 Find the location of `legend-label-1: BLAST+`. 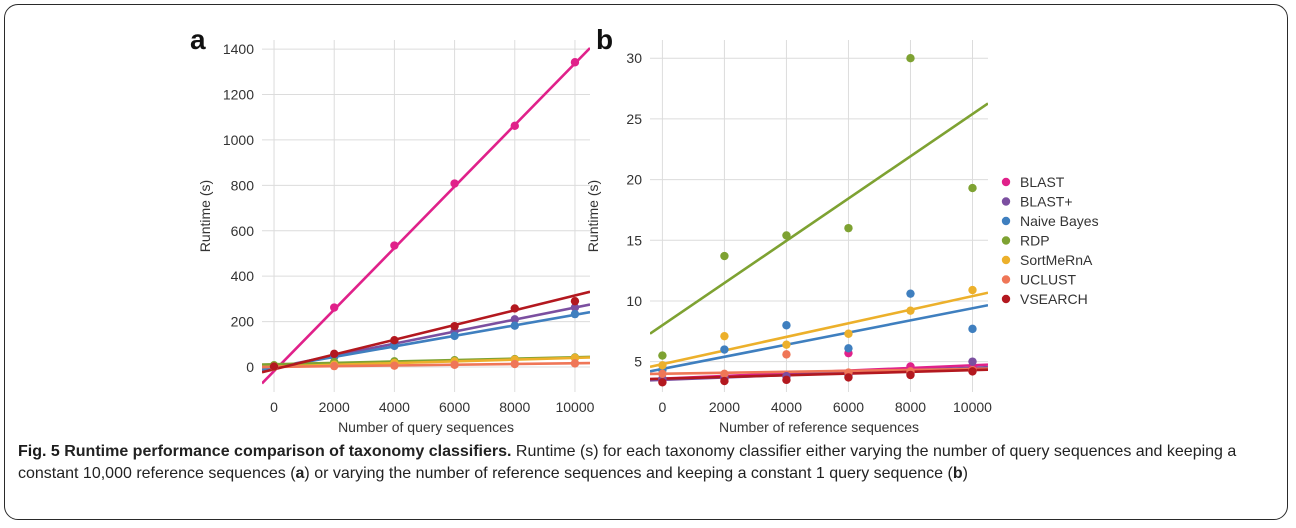

legend-label-1: BLAST+ is located at coordinates (1046, 202).